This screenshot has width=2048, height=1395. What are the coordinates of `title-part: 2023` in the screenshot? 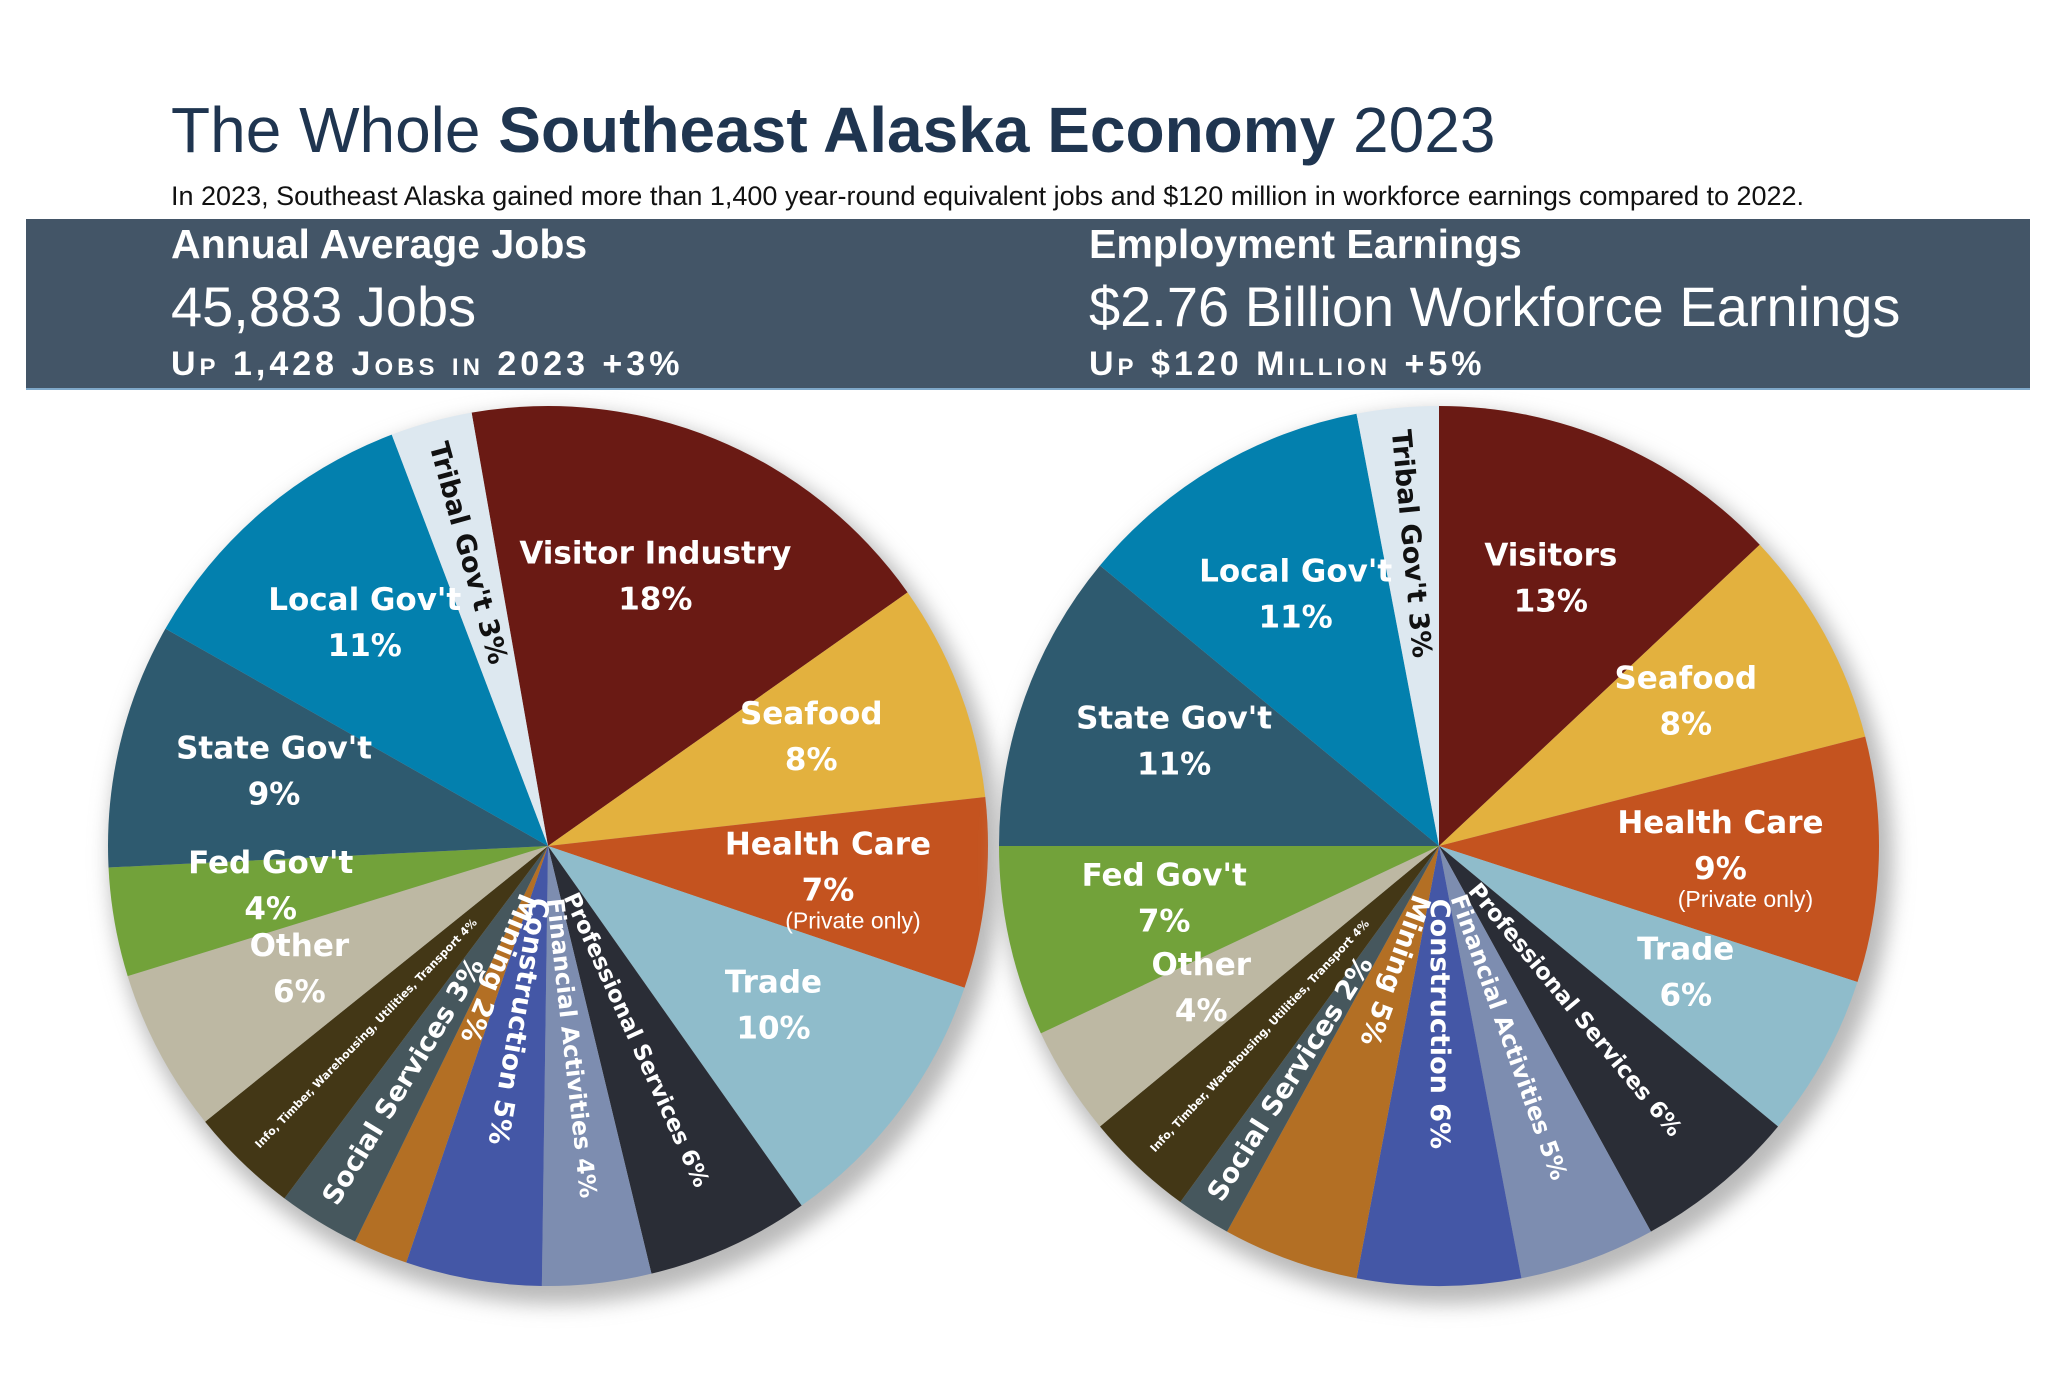 It's located at (1415, 130).